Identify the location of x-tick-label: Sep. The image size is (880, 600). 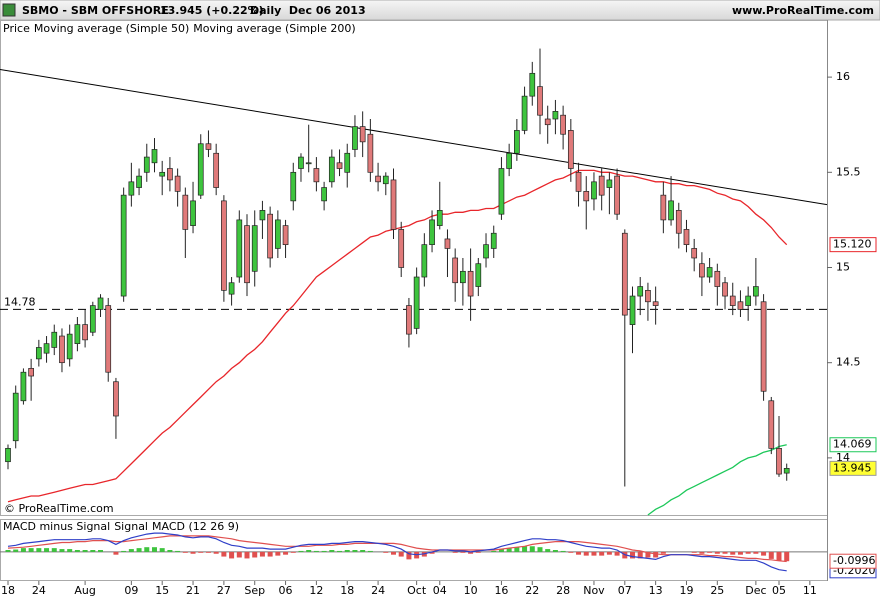
(254, 590).